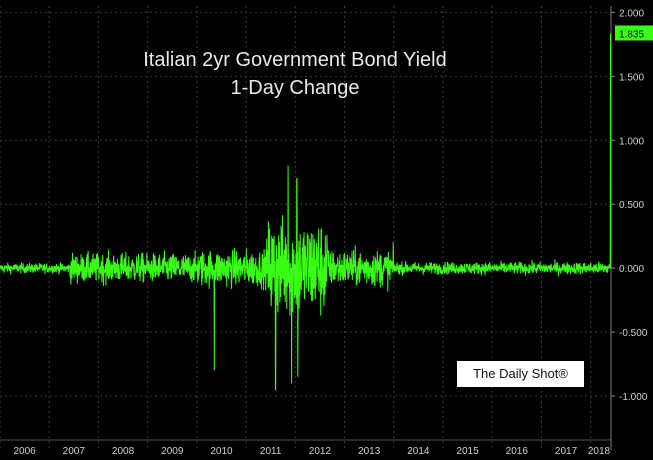 This screenshot has width=653, height=460. What do you see at coordinates (467, 451) in the screenshot?
I see `x-tick-label: 2015` at bounding box center [467, 451].